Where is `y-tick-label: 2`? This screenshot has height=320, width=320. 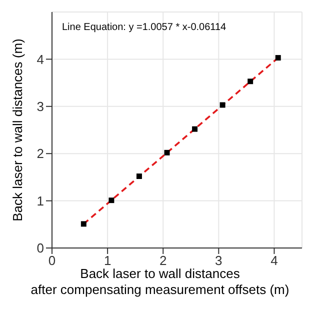 y-tick-label: 2 is located at coordinates (40, 154).